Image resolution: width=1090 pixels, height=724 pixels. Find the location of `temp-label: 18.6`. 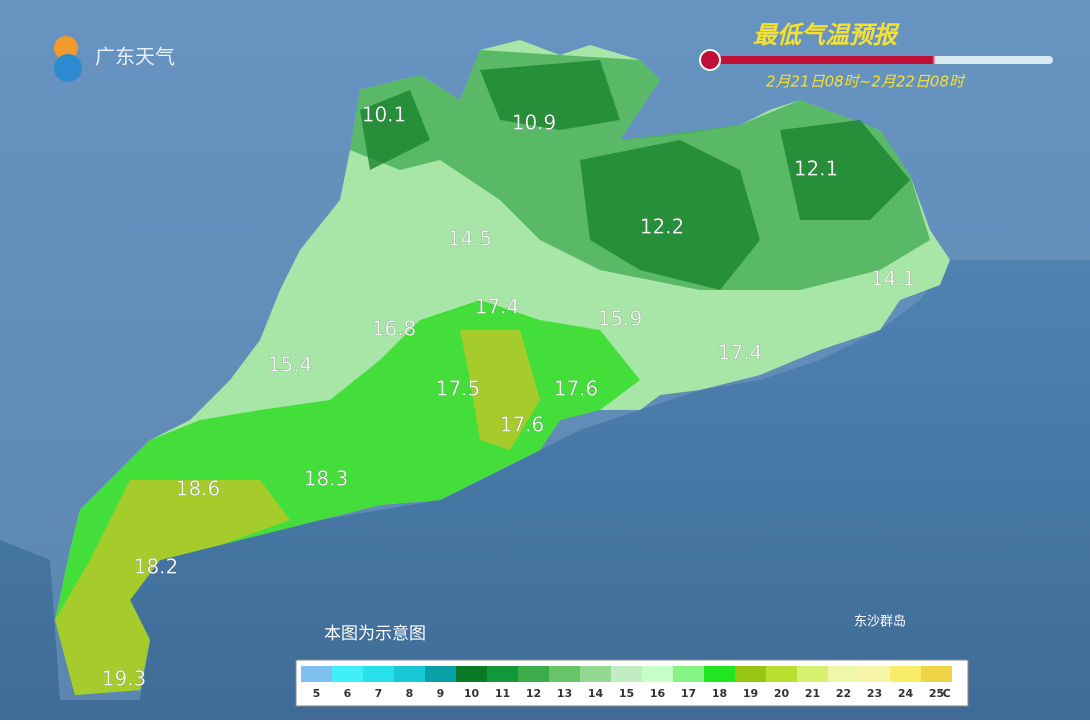

temp-label: 18.6 is located at coordinates (198, 489).